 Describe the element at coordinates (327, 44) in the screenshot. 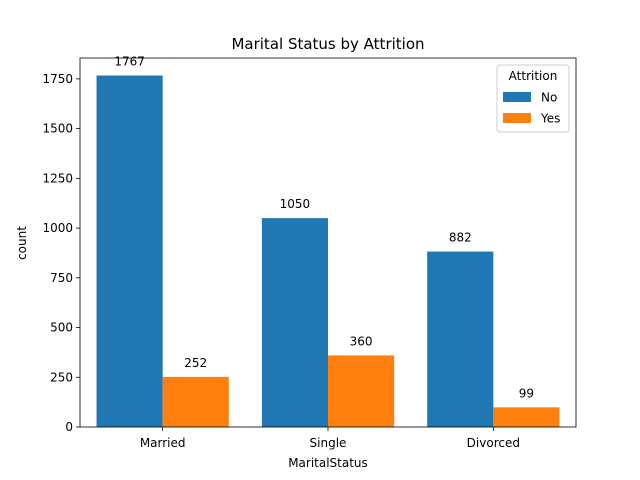

I see `chart-title: Marital Status by Attrition` at that location.